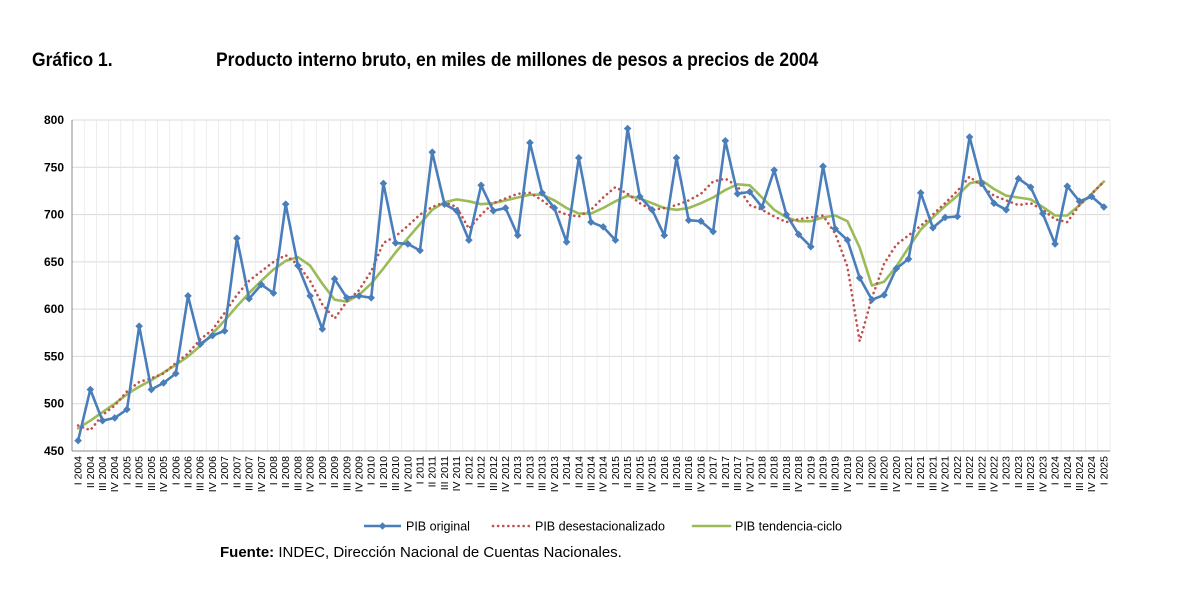 The width and height of the screenshot is (1200, 592). I want to click on x-tick-label: III 2005, so click(152, 473).